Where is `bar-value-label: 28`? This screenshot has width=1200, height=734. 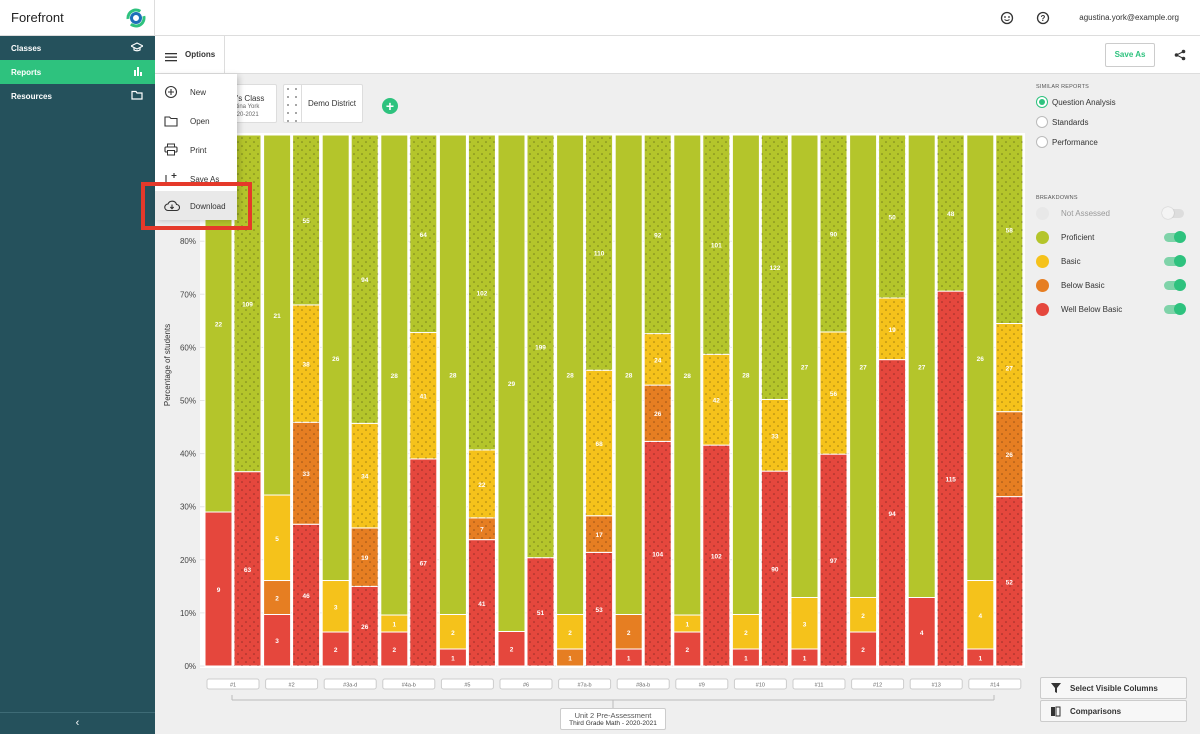
bar-value-label: 28 is located at coordinates (570, 376).